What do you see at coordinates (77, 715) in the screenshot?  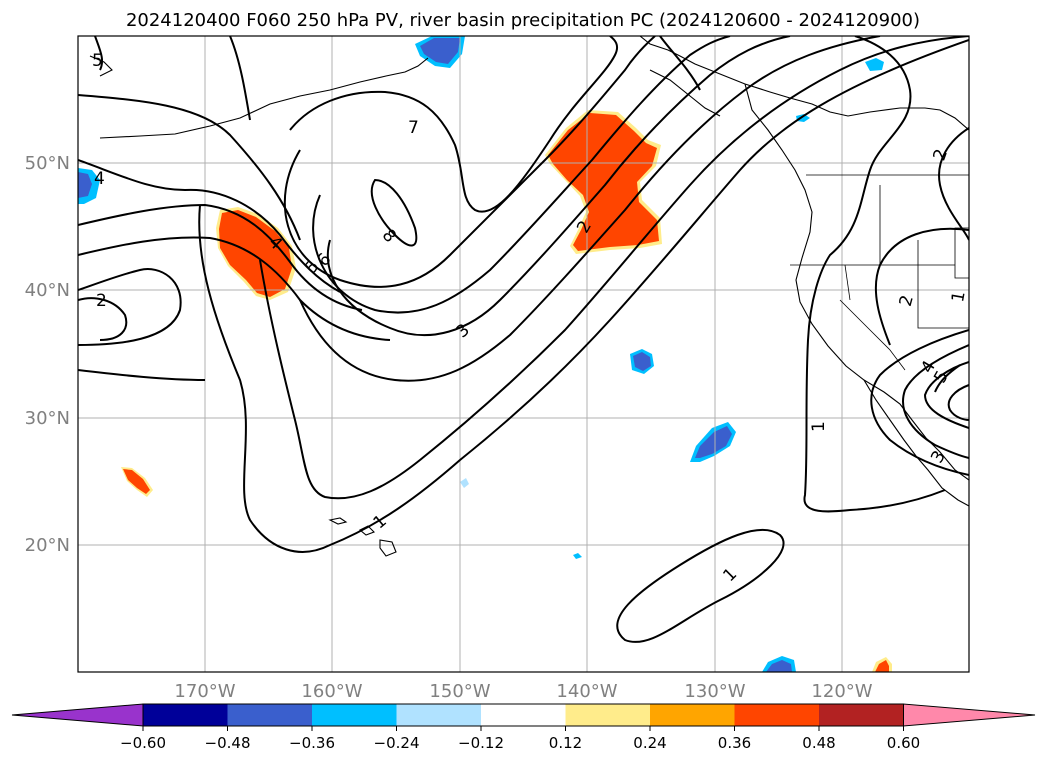 I see `colorbar-extend-low` at bounding box center [77, 715].